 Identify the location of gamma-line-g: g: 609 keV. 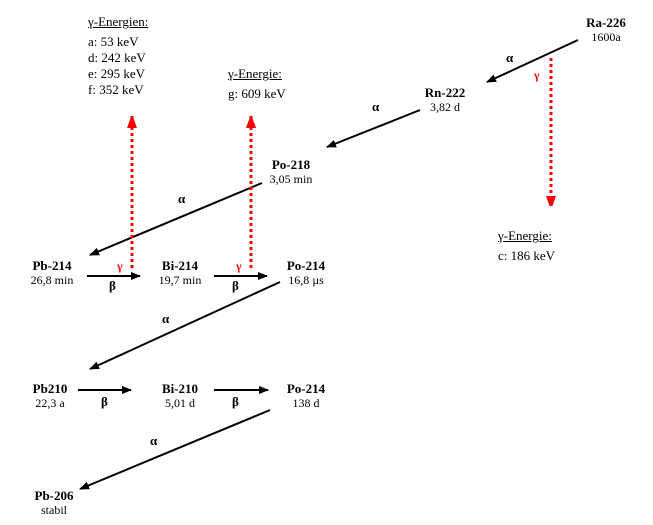
(257, 93).